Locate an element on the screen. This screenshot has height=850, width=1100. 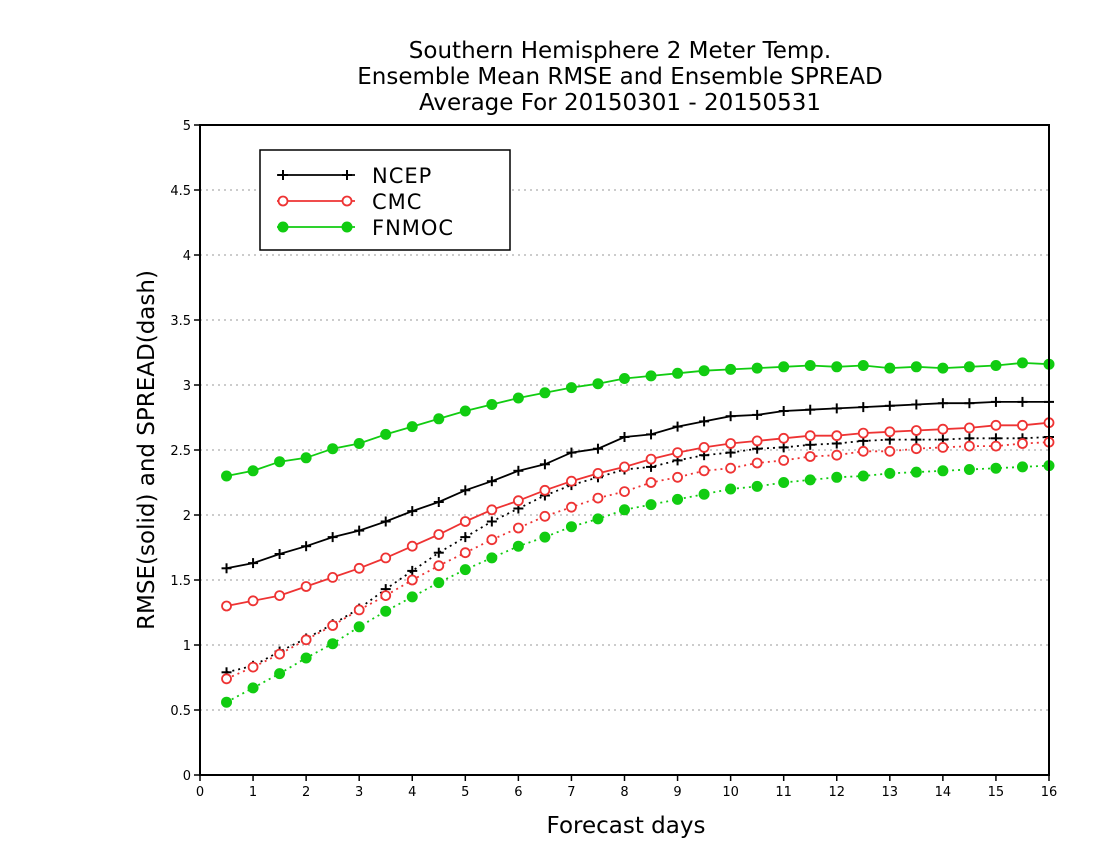
x-tick-label: 14 is located at coordinates (943, 792).